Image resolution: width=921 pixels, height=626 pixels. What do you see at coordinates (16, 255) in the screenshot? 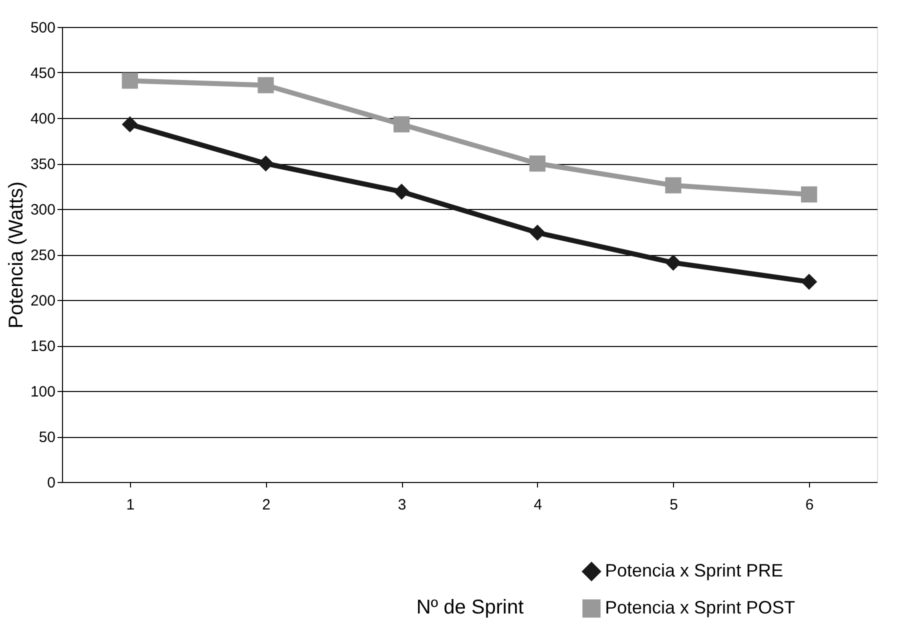
I see `y-axis-title: Potencia (Watts)` at bounding box center [16, 255].